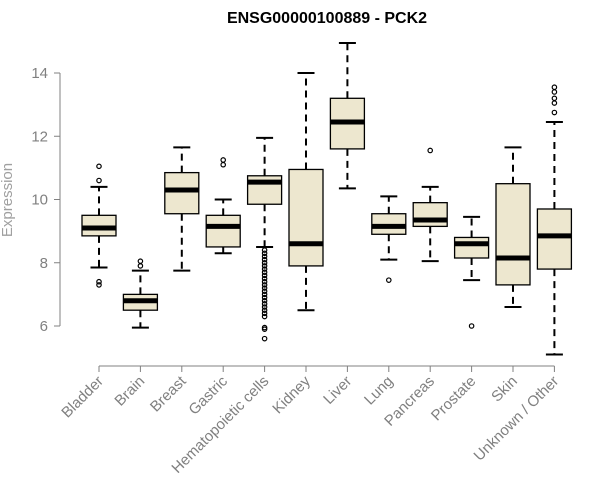 The width and height of the screenshot is (600, 500). What do you see at coordinates (44, 263) in the screenshot?
I see `y-tick-label: 8` at bounding box center [44, 263].